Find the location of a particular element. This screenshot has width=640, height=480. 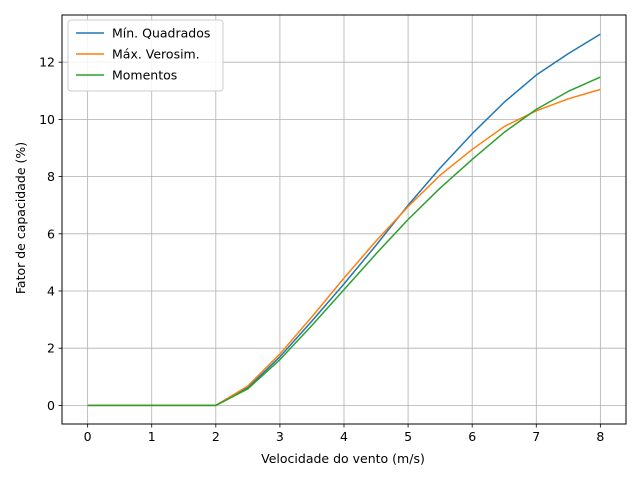

legend: Mín. Quadrados Máx. Verosim. Momentos is located at coordinates (145, 55).